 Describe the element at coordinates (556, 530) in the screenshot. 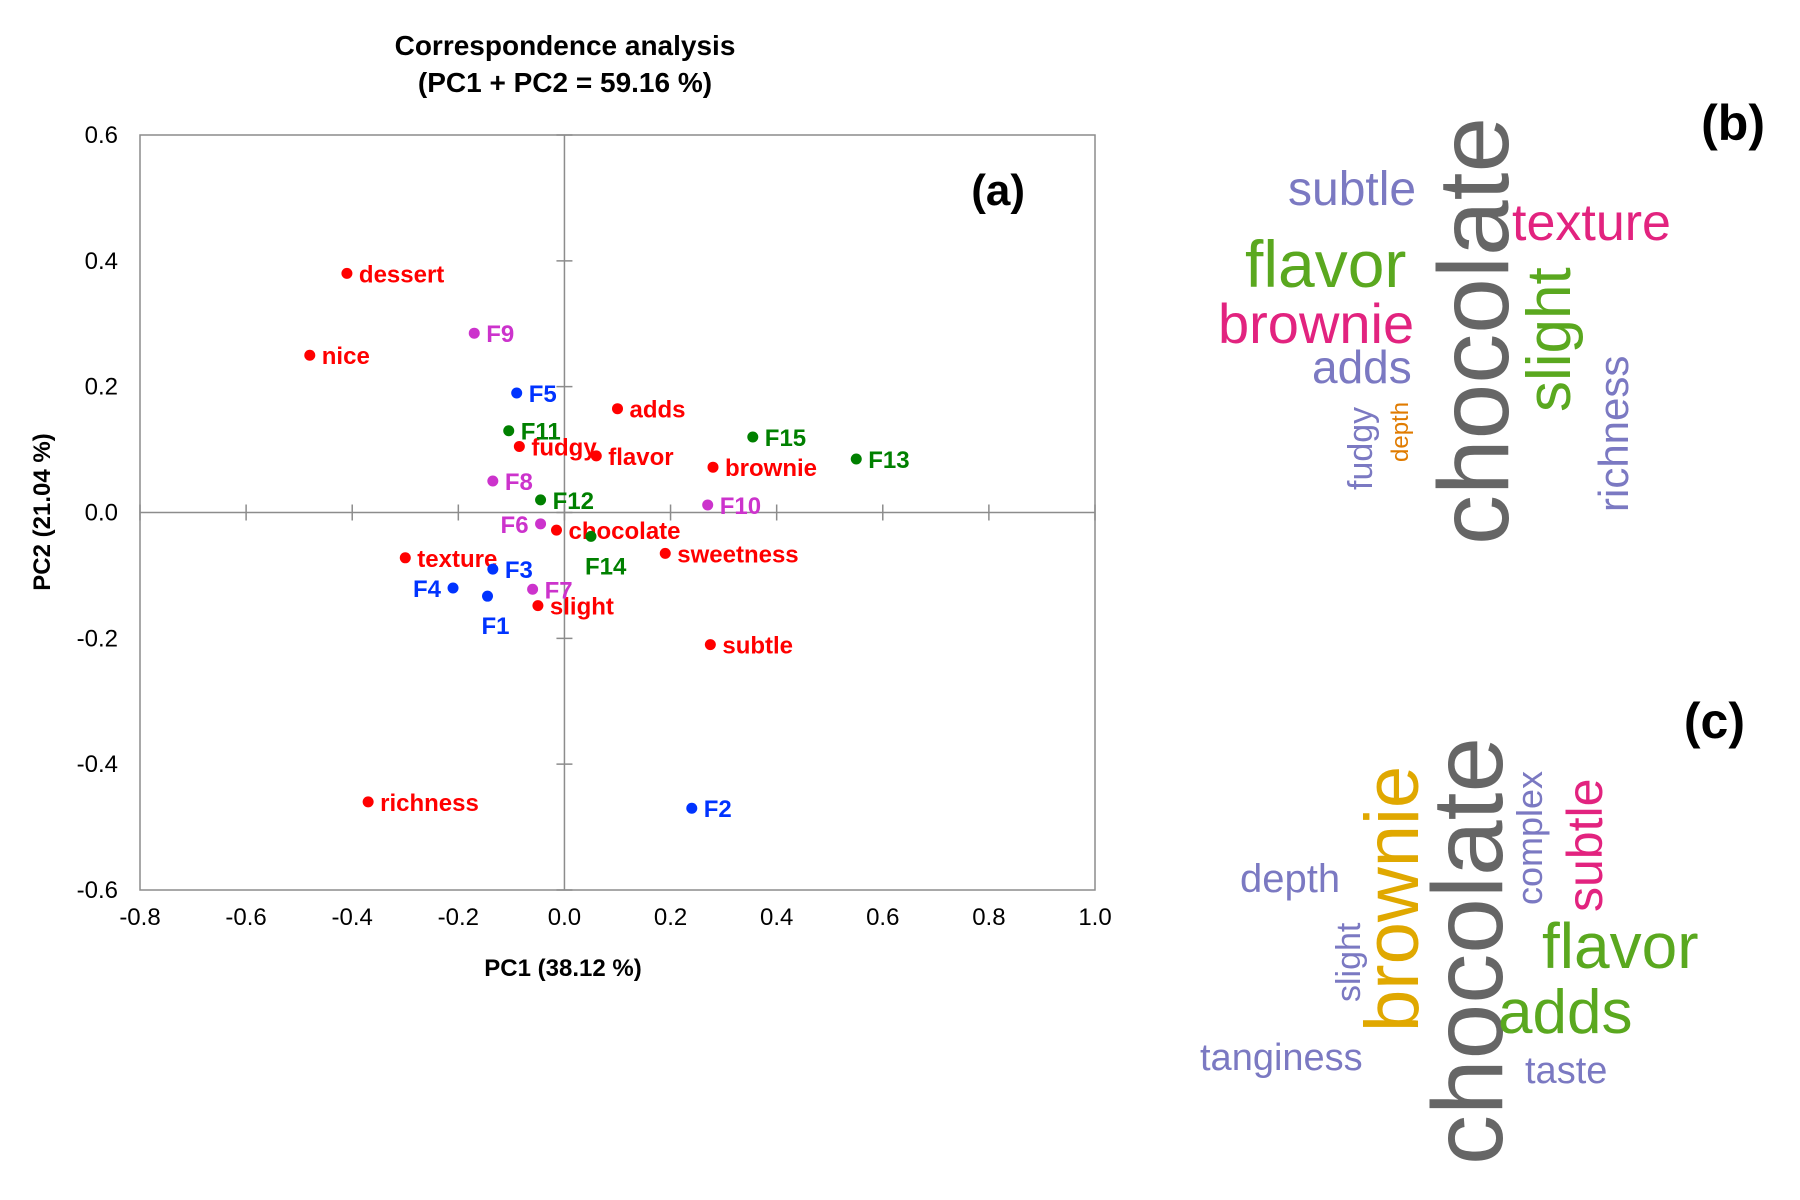

I see `data-point-chocolate` at that location.